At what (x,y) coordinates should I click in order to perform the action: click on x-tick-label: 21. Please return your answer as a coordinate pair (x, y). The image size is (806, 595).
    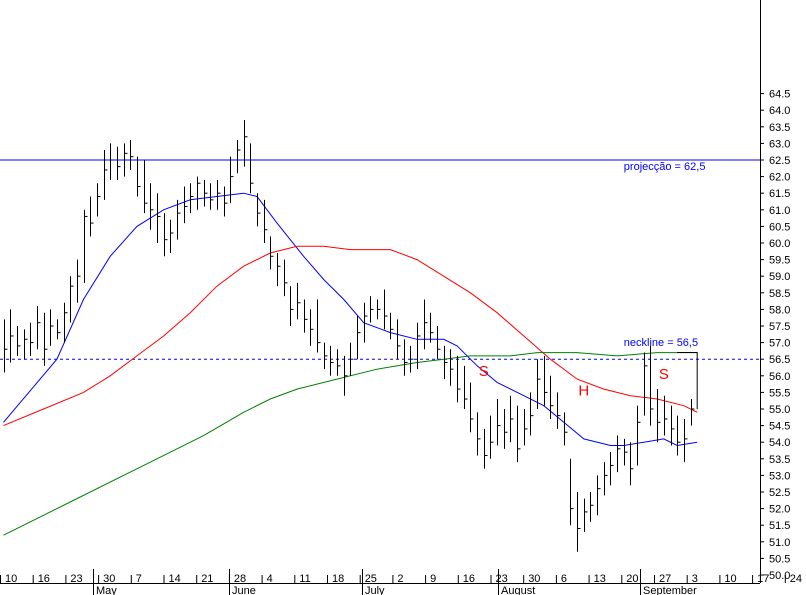
    Looking at the image, I should click on (207, 579).